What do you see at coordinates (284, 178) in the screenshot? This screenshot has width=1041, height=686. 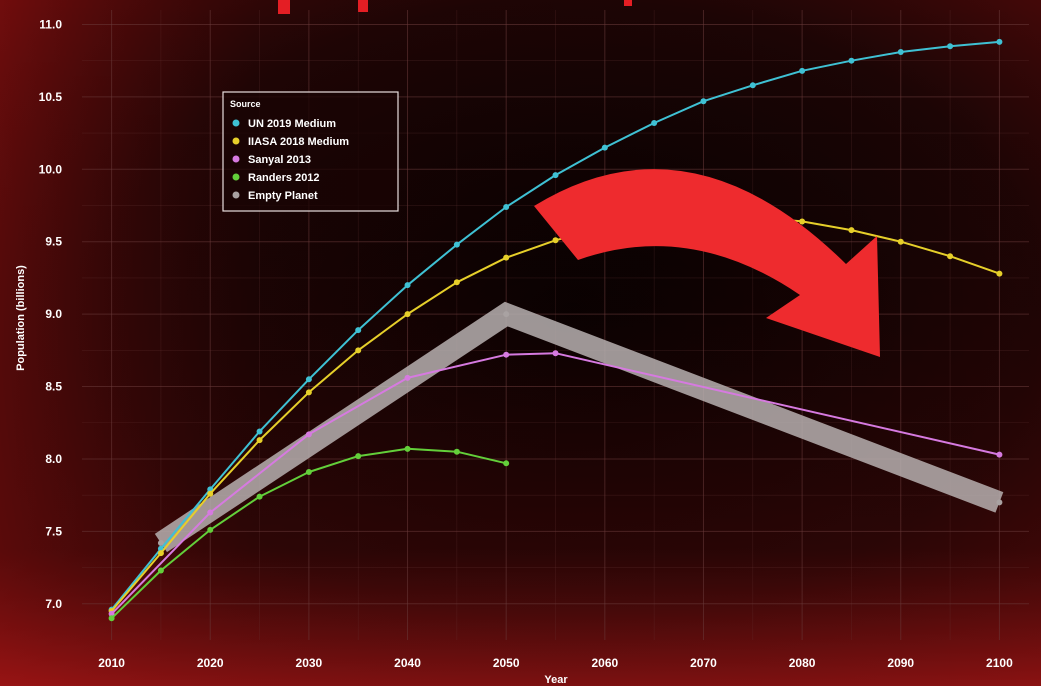 I see `legend-entry: Randers 2012` at bounding box center [284, 178].